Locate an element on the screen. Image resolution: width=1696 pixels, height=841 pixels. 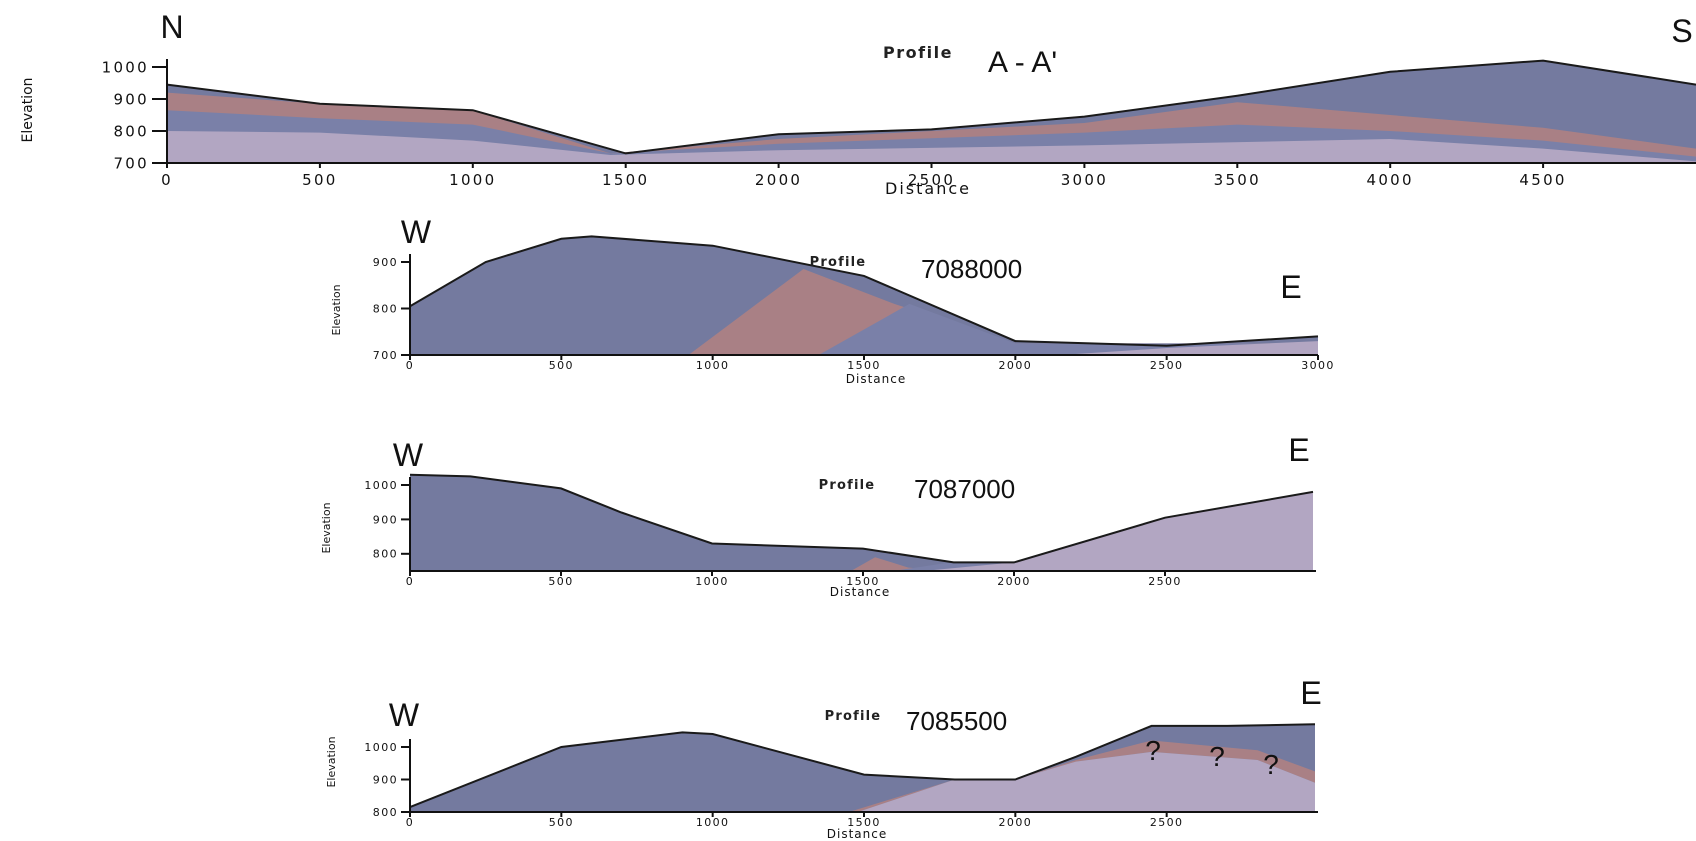
orientation-left: N is located at coordinates (171, 27).